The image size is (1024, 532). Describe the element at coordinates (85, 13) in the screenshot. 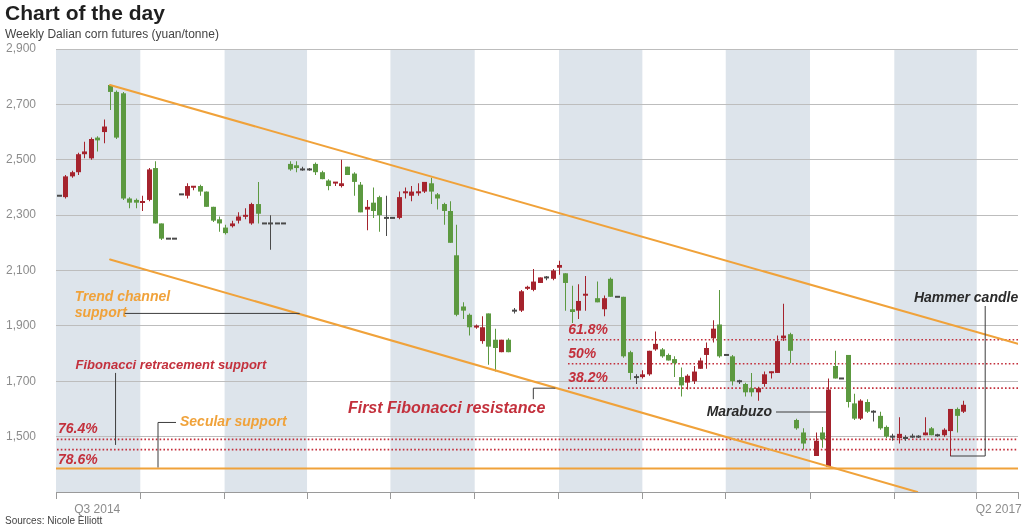

I see `chart-title: Chart of the day` at that location.